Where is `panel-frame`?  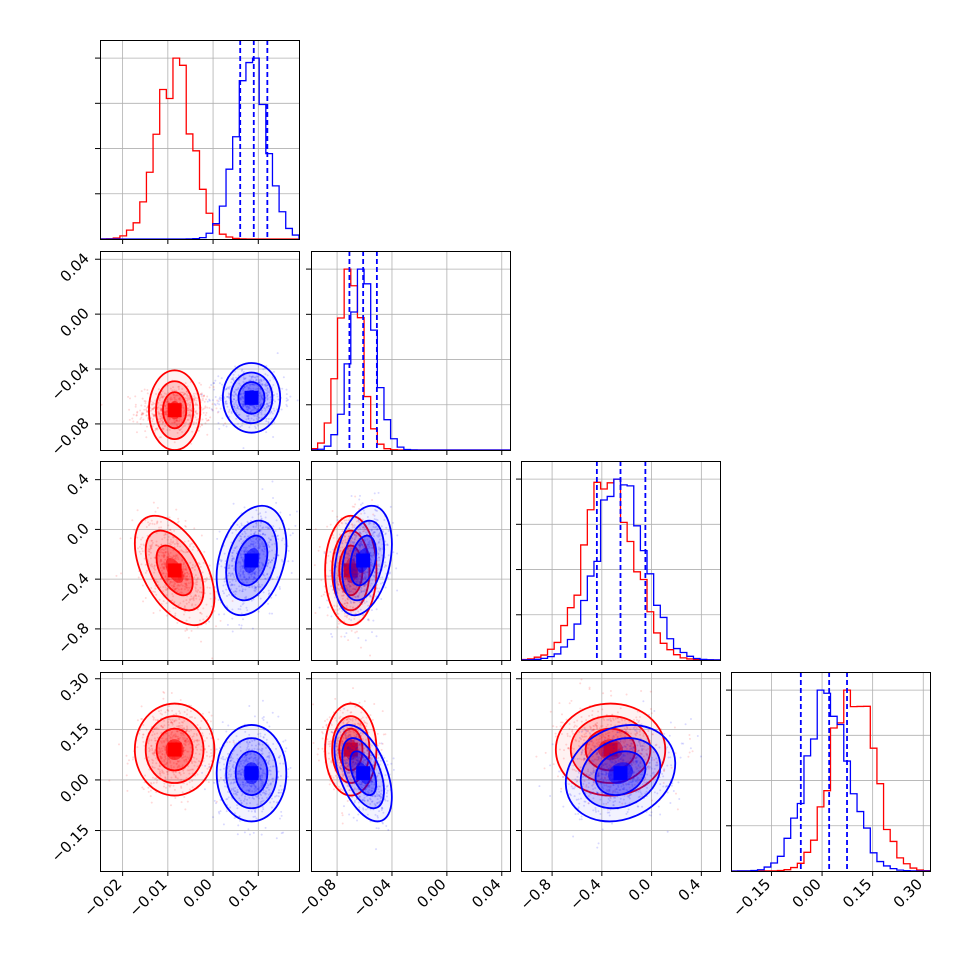 panel-frame is located at coordinates (200, 351).